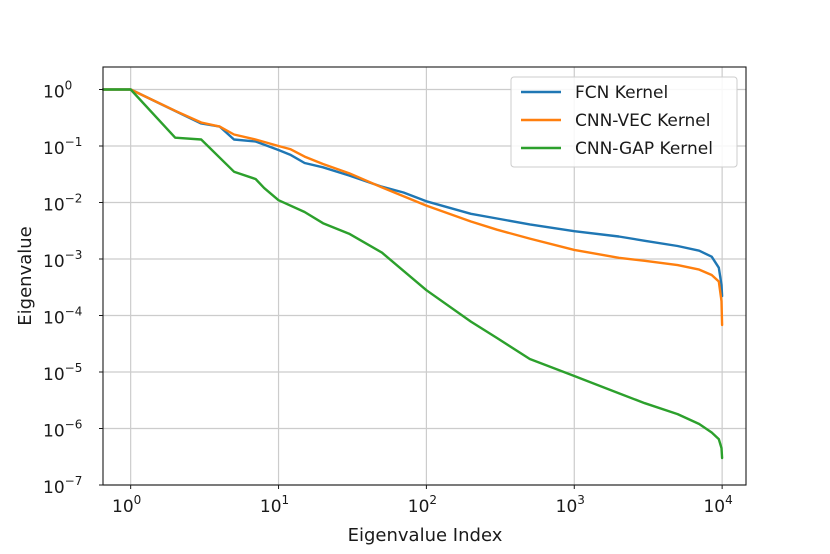 The height and width of the screenshot is (554, 830). What do you see at coordinates (425, 535) in the screenshot?
I see `x-axis-title: Eigenvalue Index` at bounding box center [425, 535].